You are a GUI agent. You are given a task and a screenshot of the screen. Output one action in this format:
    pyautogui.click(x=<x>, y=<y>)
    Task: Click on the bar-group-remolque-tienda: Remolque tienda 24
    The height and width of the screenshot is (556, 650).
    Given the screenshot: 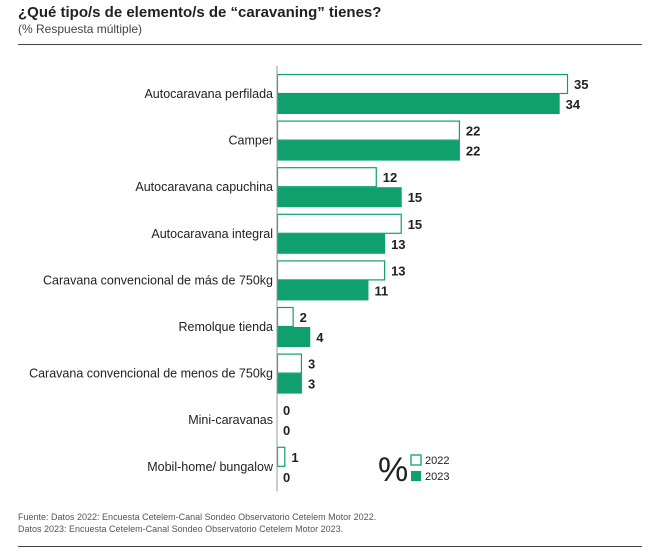 What is the action you would take?
    pyautogui.click(x=251, y=326)
    